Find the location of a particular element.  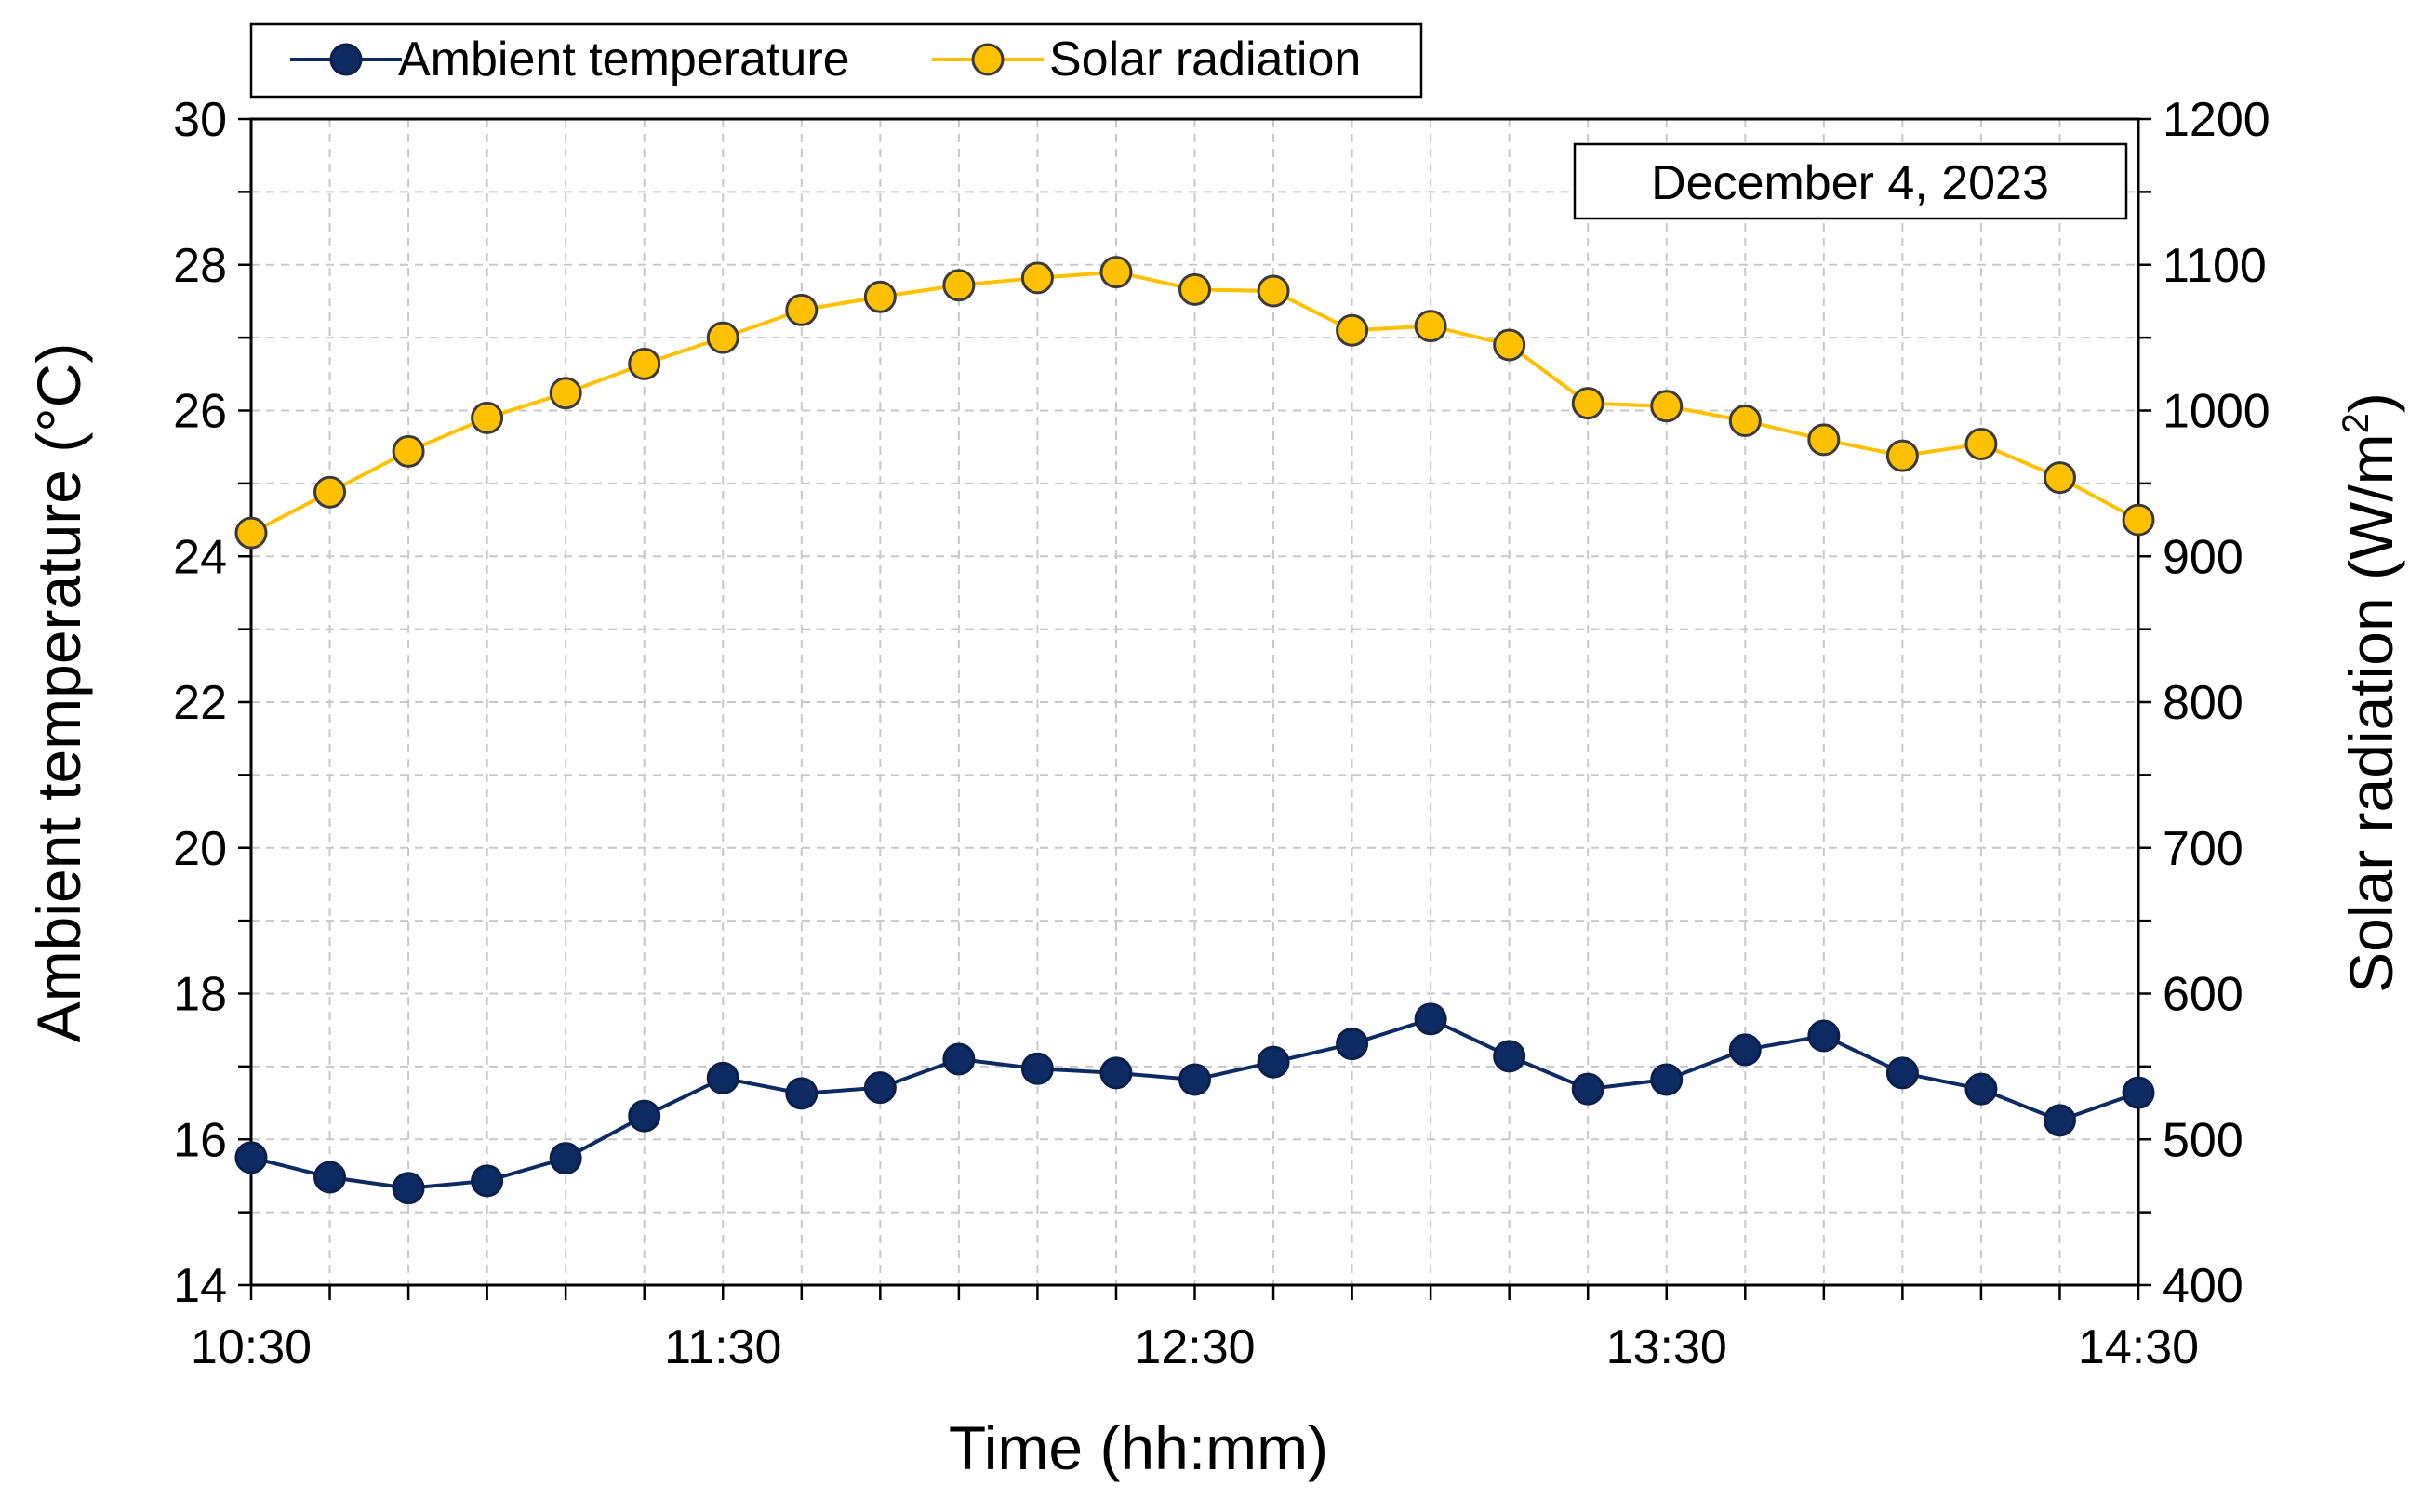

y-right-tick-label: 600 is located at coordinates (2203, 995).